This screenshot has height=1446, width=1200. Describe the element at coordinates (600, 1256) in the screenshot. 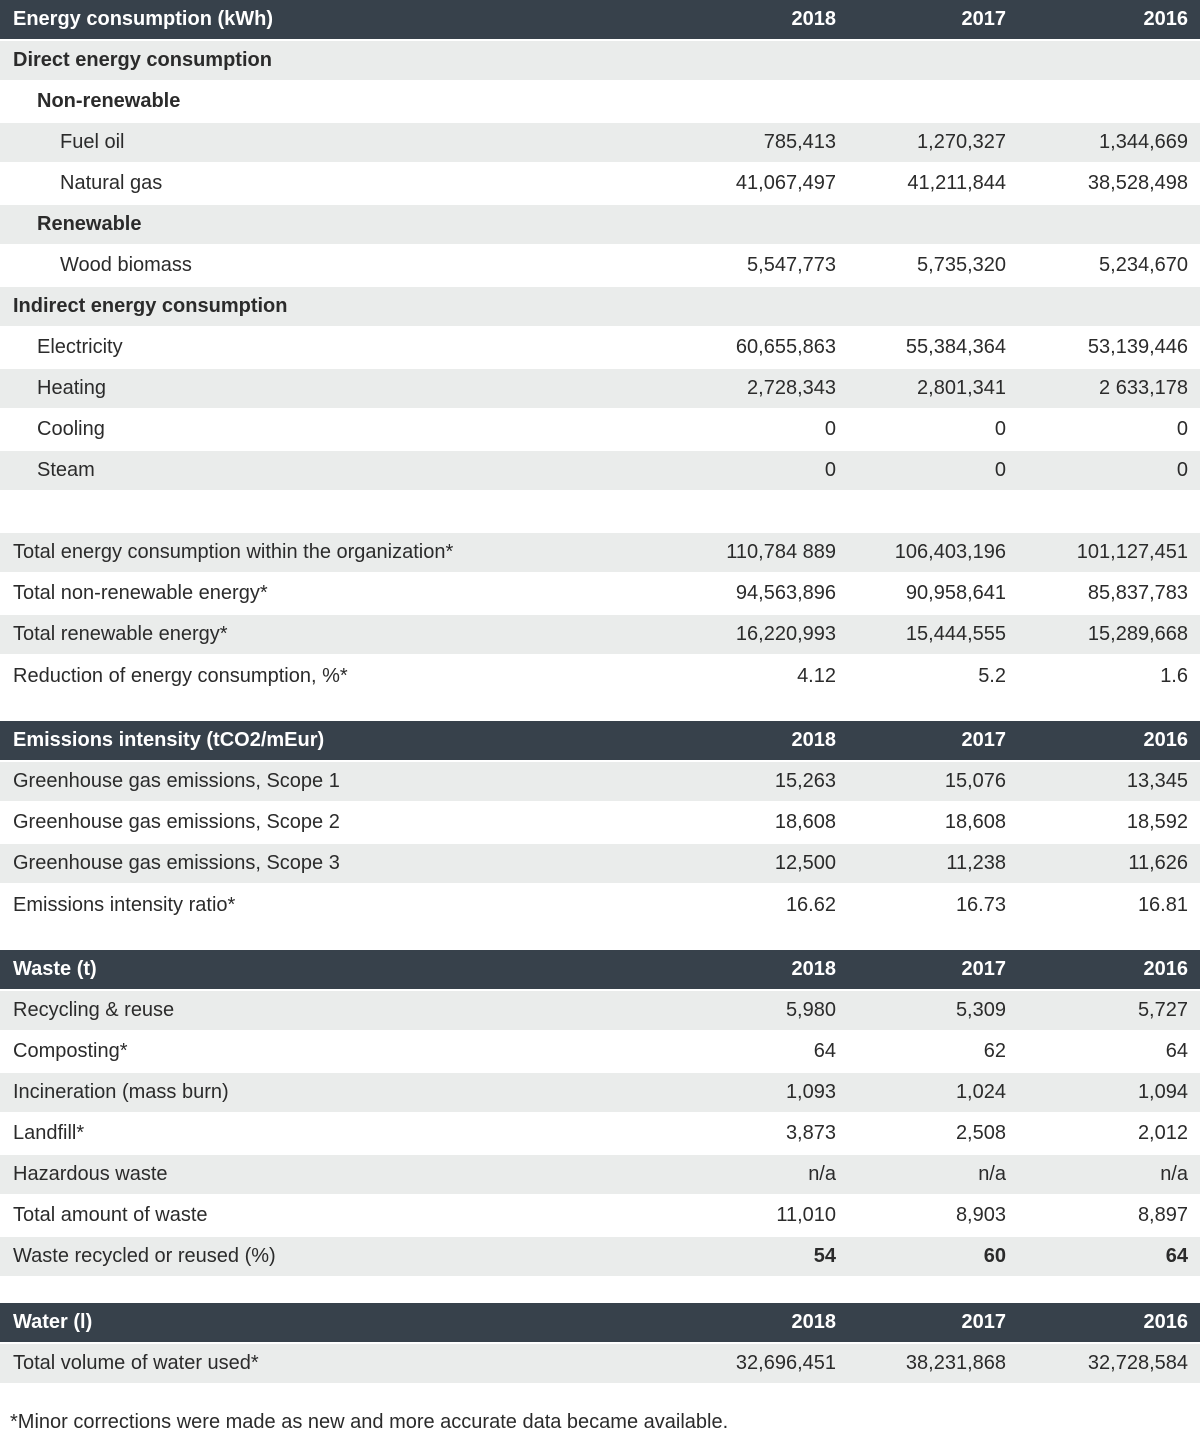

I see `table-row: Waste recycled or reused (%) 54 60 64` at that location.